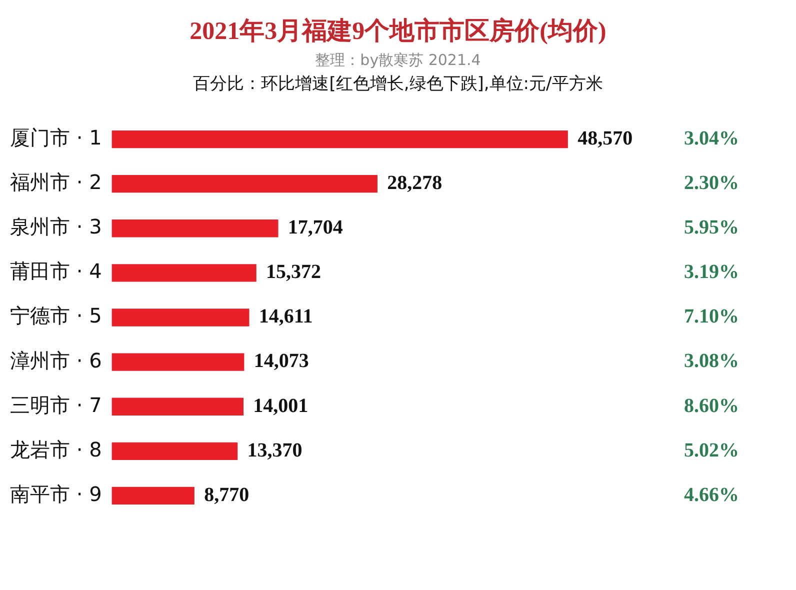 The height and width of the screenshot is (590, 796). What do you see at coordinates (56, 271) in the screenshot?
I see `y-tick-label: 莆田市 · 4` at bounding box center [56, 271].